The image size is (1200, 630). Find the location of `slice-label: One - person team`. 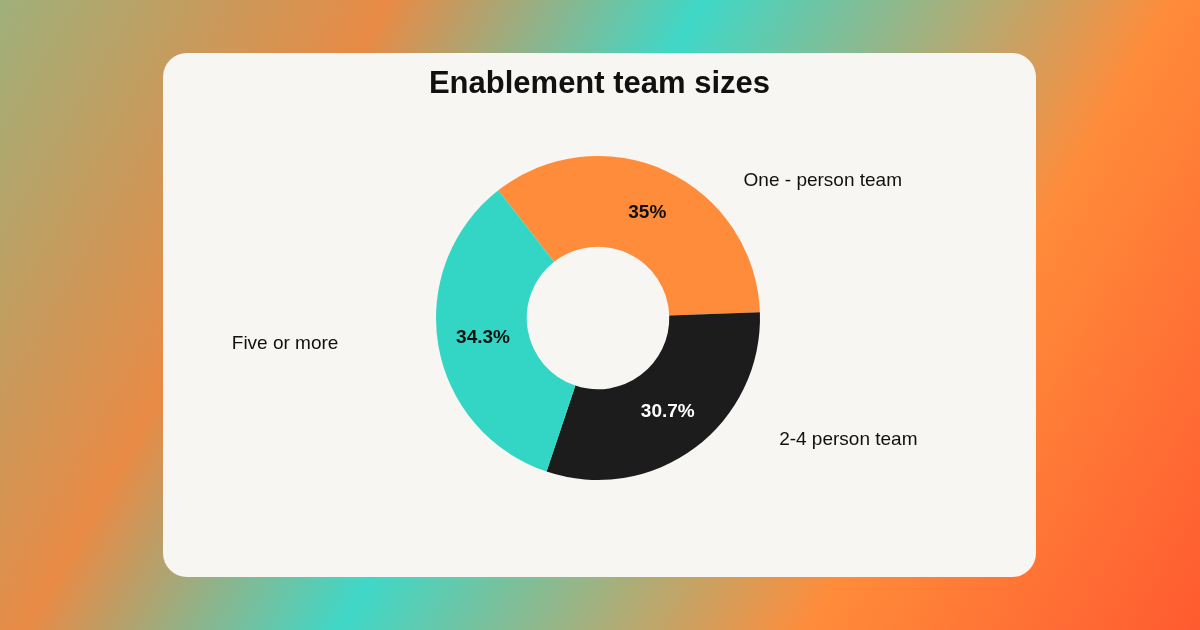

slice-label: One - person team is located at coordinates (822, 179).